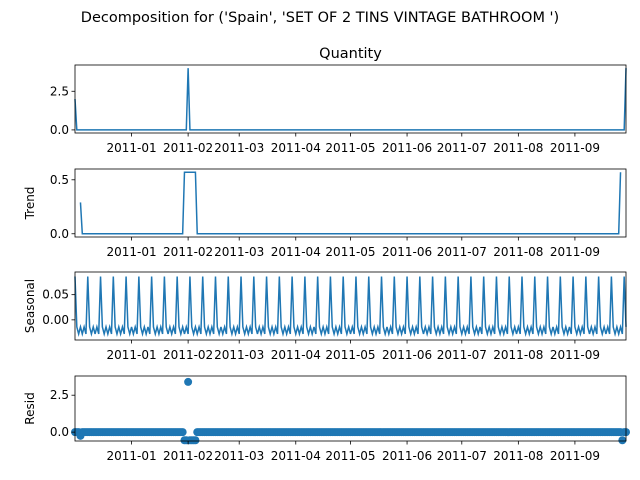 The height and width of the screenshot is (480, 640). Describe the element at coordinates (59, 91) in the screenshot. I see `quantity-ytick-label: 2.5` at that location.